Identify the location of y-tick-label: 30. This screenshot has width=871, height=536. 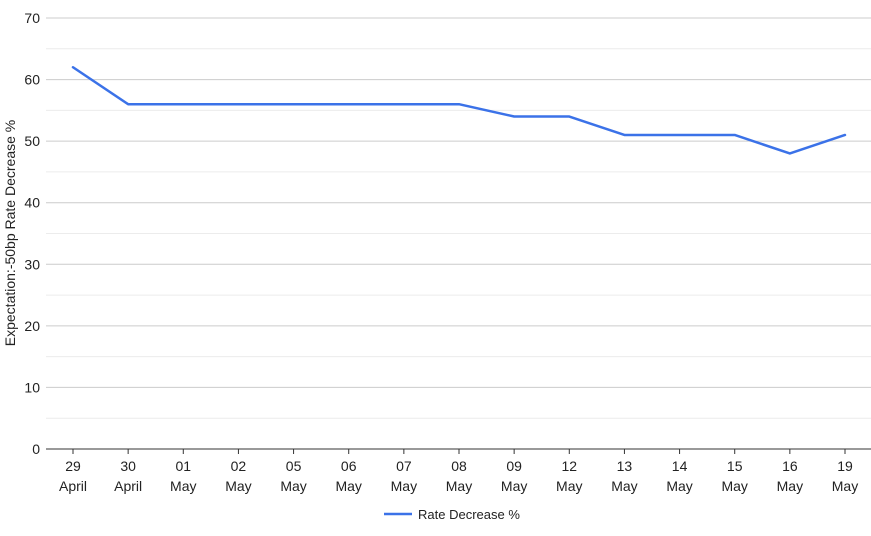
(32, 264).